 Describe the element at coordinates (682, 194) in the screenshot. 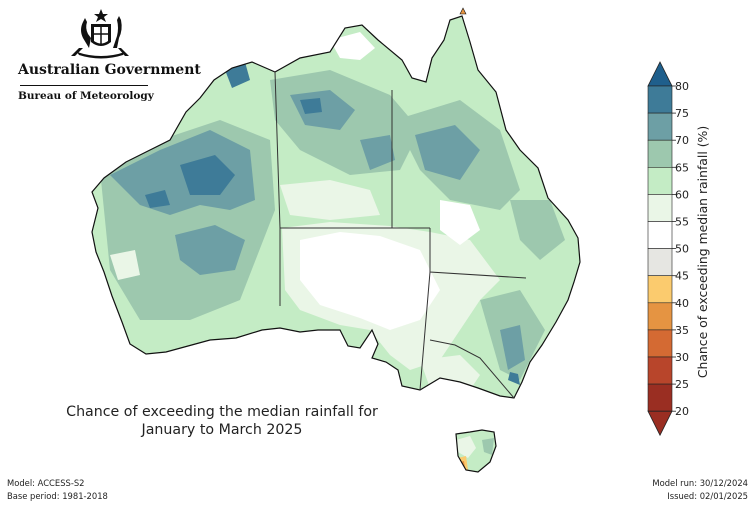

I see `legend-tick-label: 60` at that location.